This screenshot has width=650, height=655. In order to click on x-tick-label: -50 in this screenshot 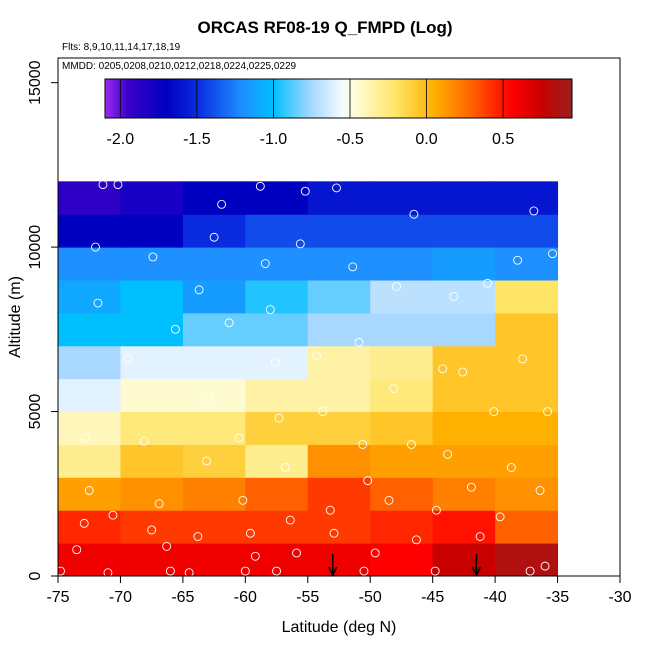, I will do `click(370, 597)`.